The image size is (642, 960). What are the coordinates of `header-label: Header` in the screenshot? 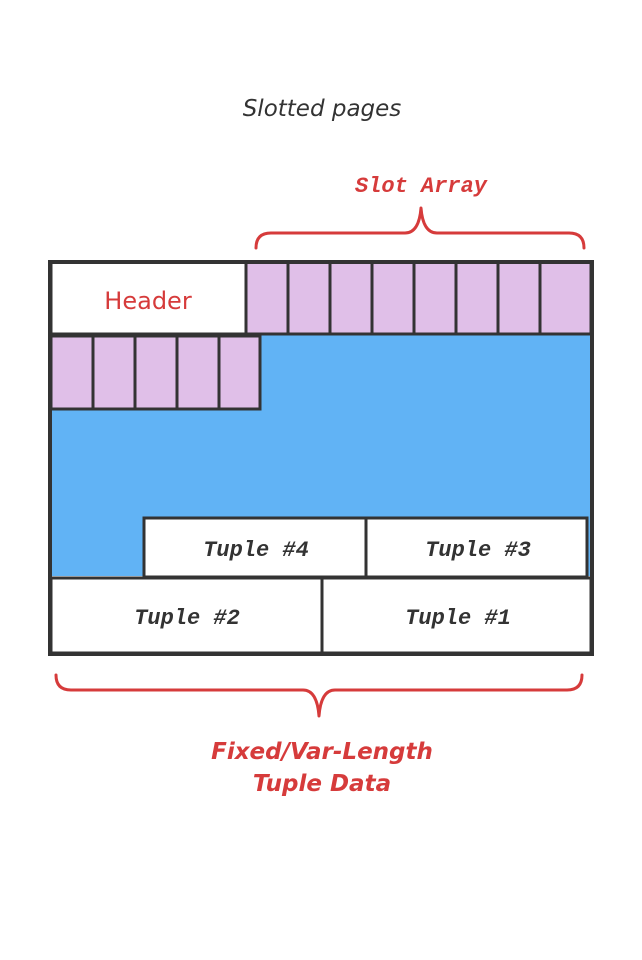 It's located at (148, 301).